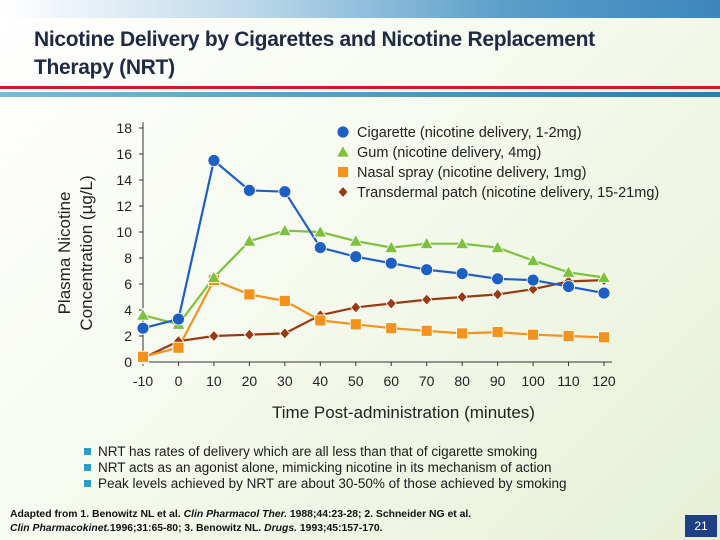  Describe the element at coordinates (498, 381) in the screenshot. I see `x-tick-label: 90` at that location.